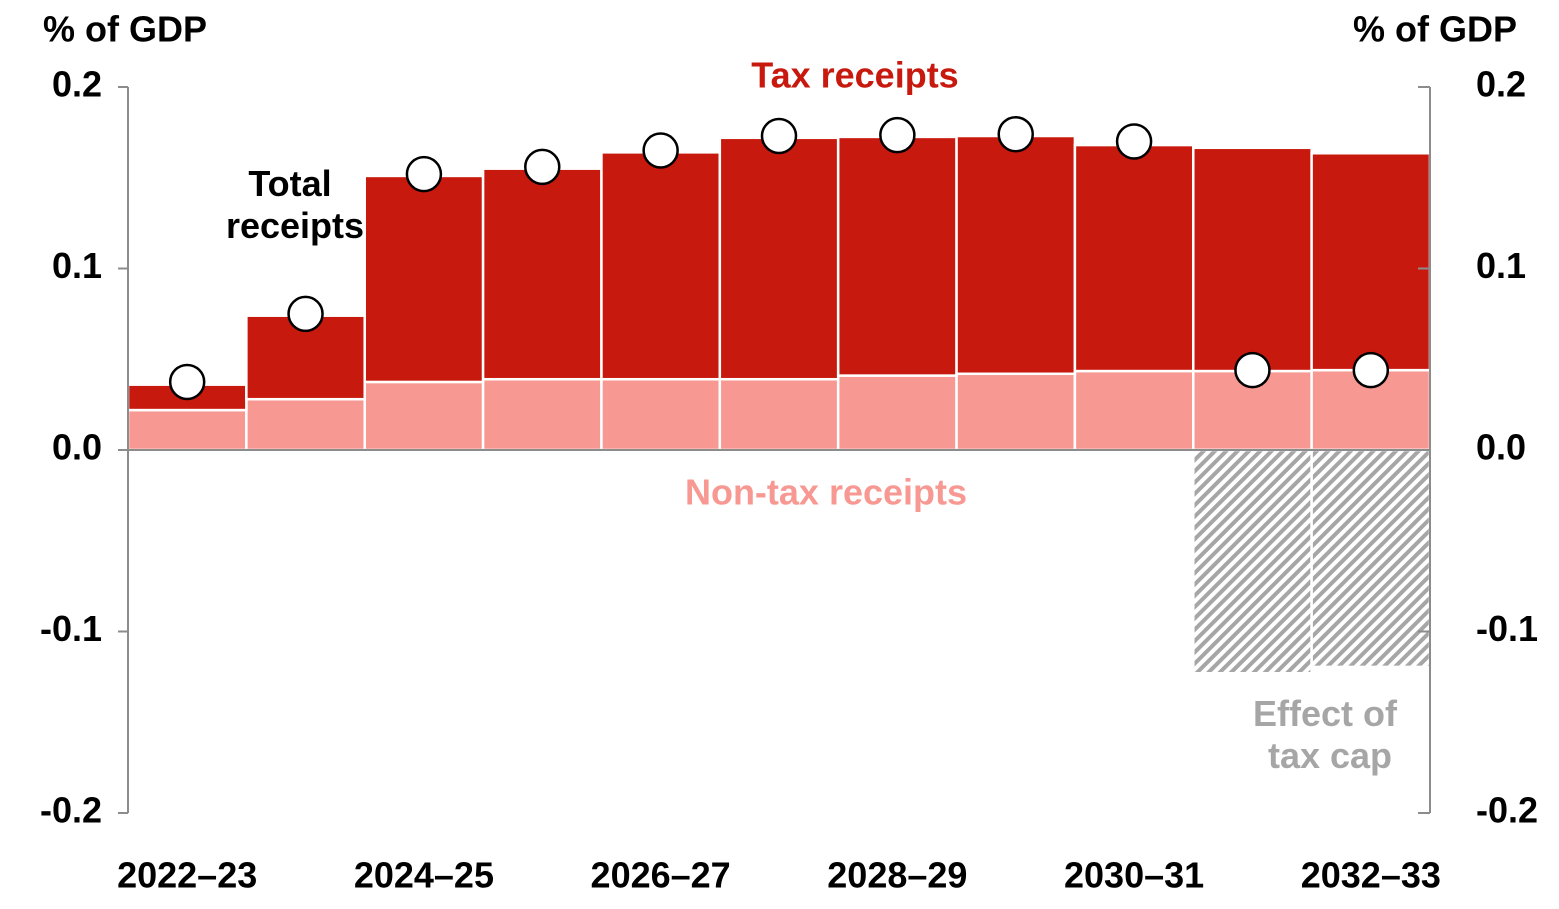 This screenshot has height=909, width=1559. Describe the element at coordinates (854, 75) in the screenshot. I see `series-label: Tax receipts` at that location.